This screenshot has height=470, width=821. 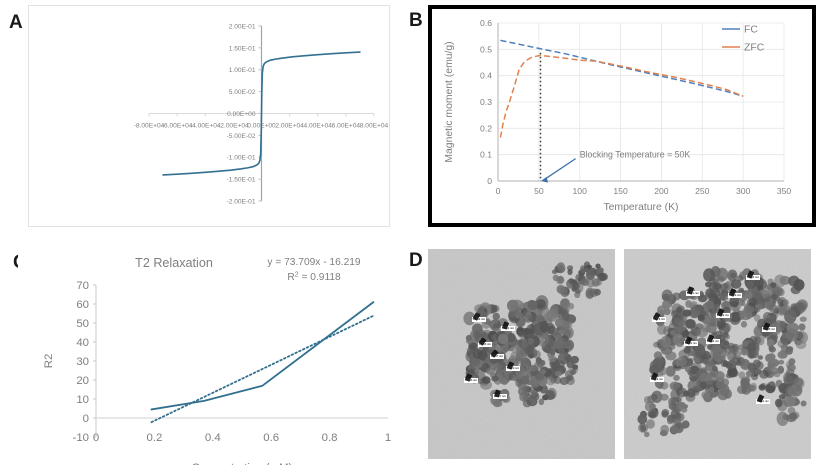 I want to click on svg-text: 60, so click(x=82, y=305).